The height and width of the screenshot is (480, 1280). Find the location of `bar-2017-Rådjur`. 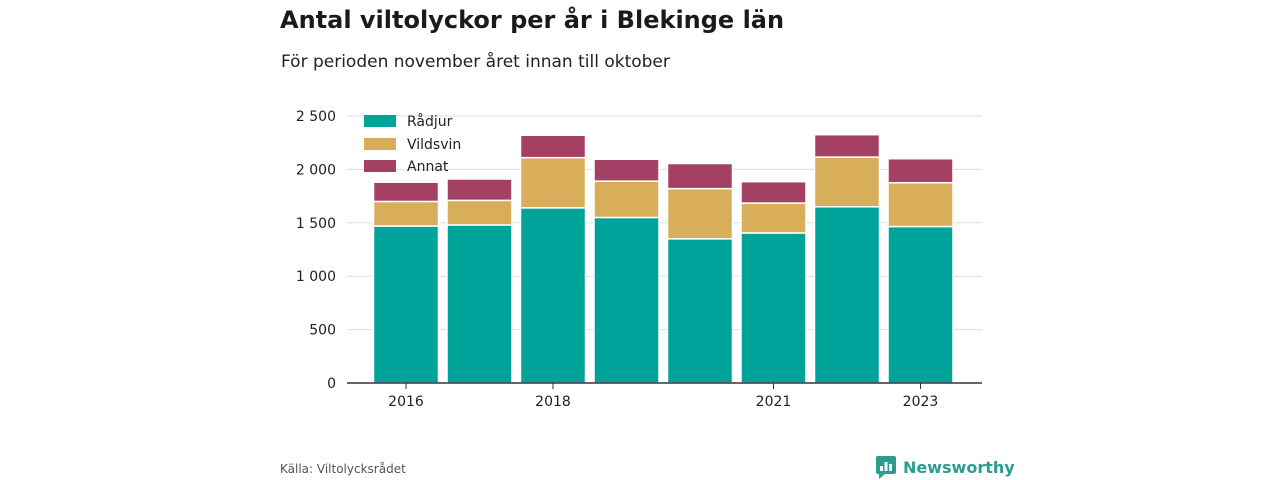

bar-2017-Rådjur is located at coordinates (479, 304).